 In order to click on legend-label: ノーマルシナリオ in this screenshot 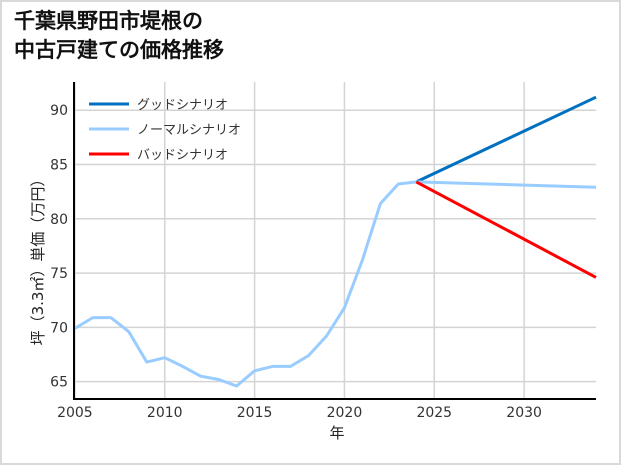, I will do `click(189, 130)`.